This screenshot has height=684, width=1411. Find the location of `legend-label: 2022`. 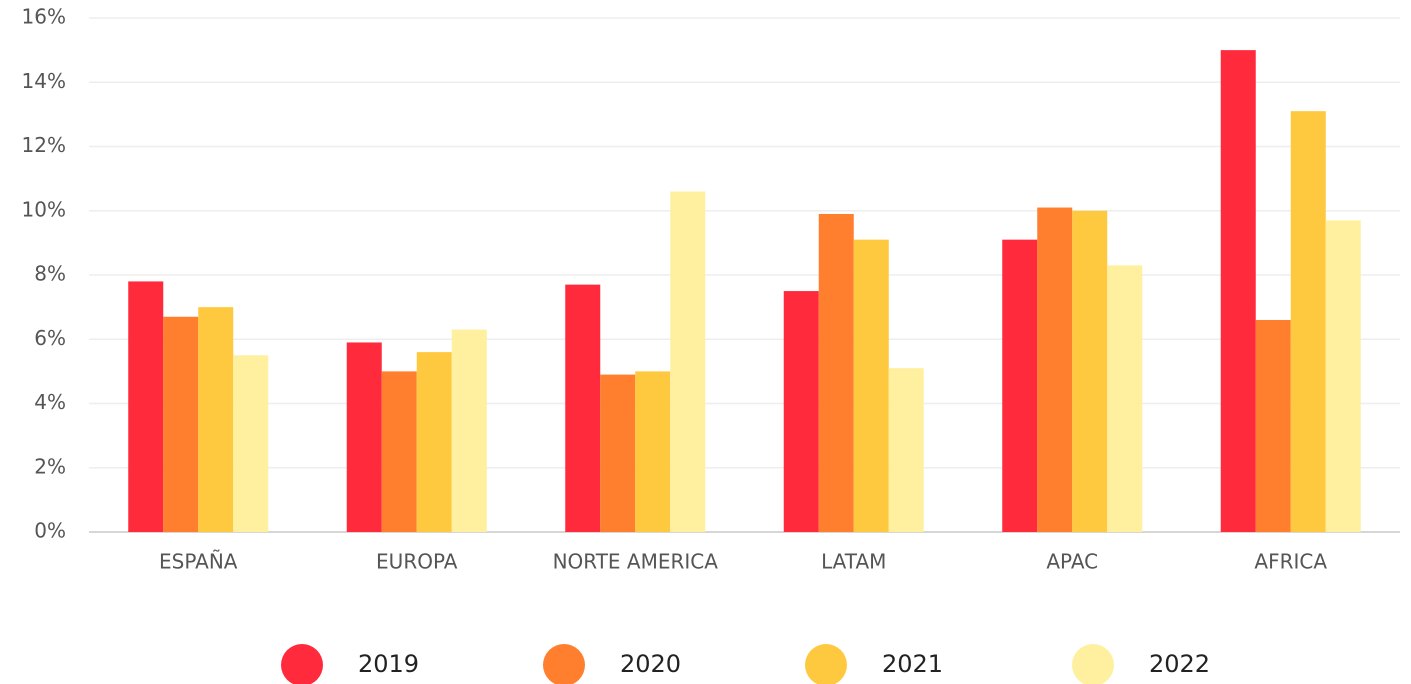

legend-label: 2022 is located at coordinates (1179, 664).